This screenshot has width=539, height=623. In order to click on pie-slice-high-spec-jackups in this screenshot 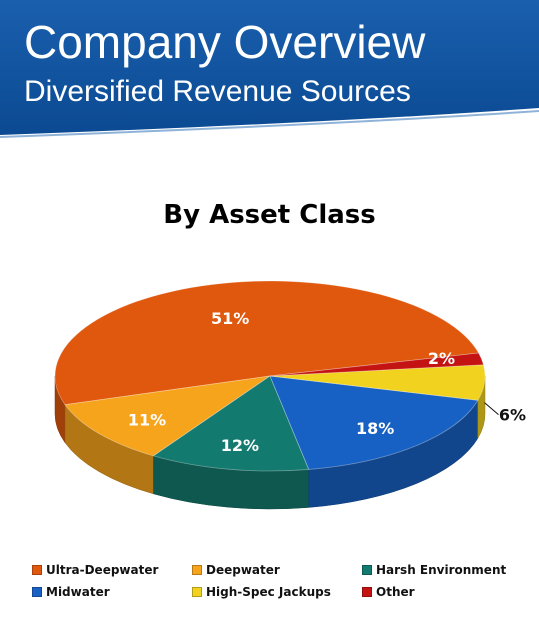, I will do `click(377, 382)`.